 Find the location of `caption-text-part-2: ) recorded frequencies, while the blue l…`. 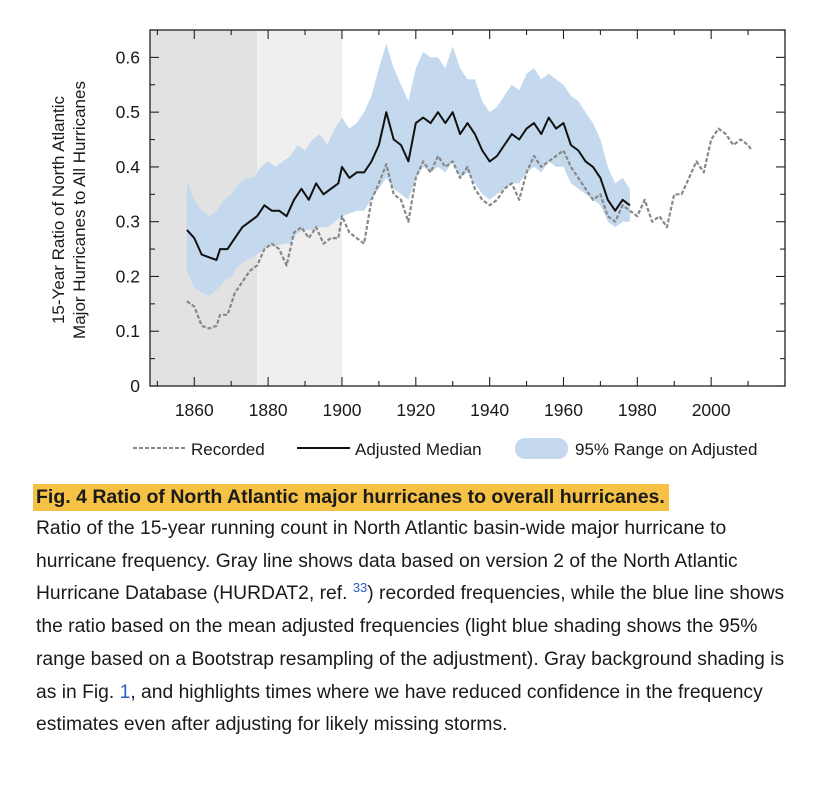

caption-text-part-2: ) recorded frequencies, while the blue l… is located at coordinates (410, 643).